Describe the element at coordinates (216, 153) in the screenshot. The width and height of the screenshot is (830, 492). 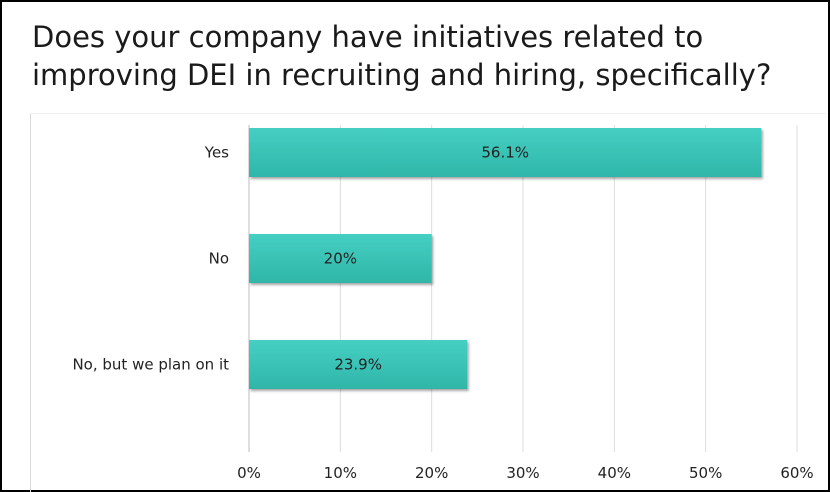
I see `category-label: Yes` at that location.